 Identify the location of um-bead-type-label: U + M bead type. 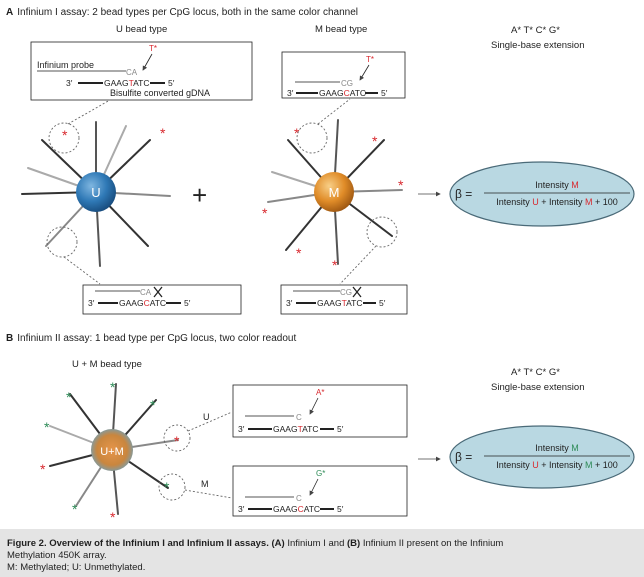
(107, 364).